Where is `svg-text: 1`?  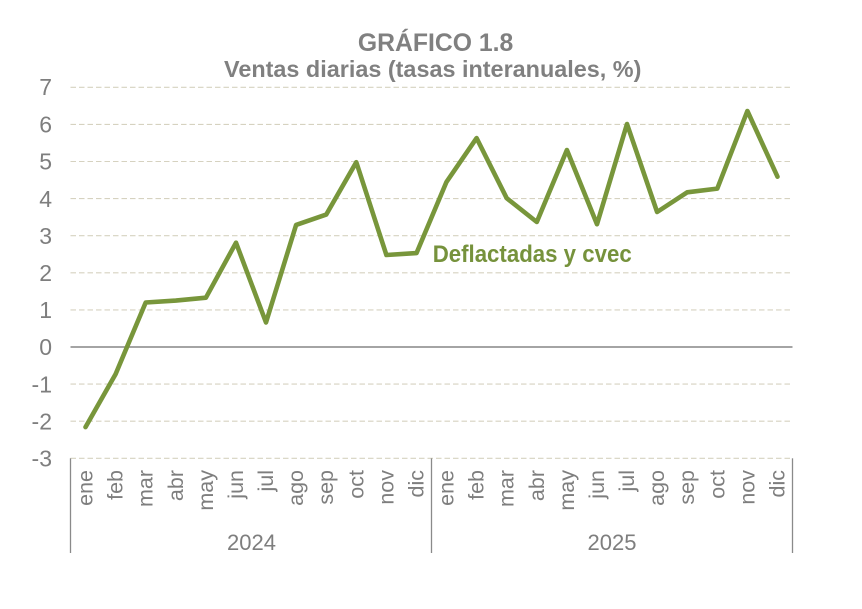 svg-text: 1 is located at coordinates (45, 310).